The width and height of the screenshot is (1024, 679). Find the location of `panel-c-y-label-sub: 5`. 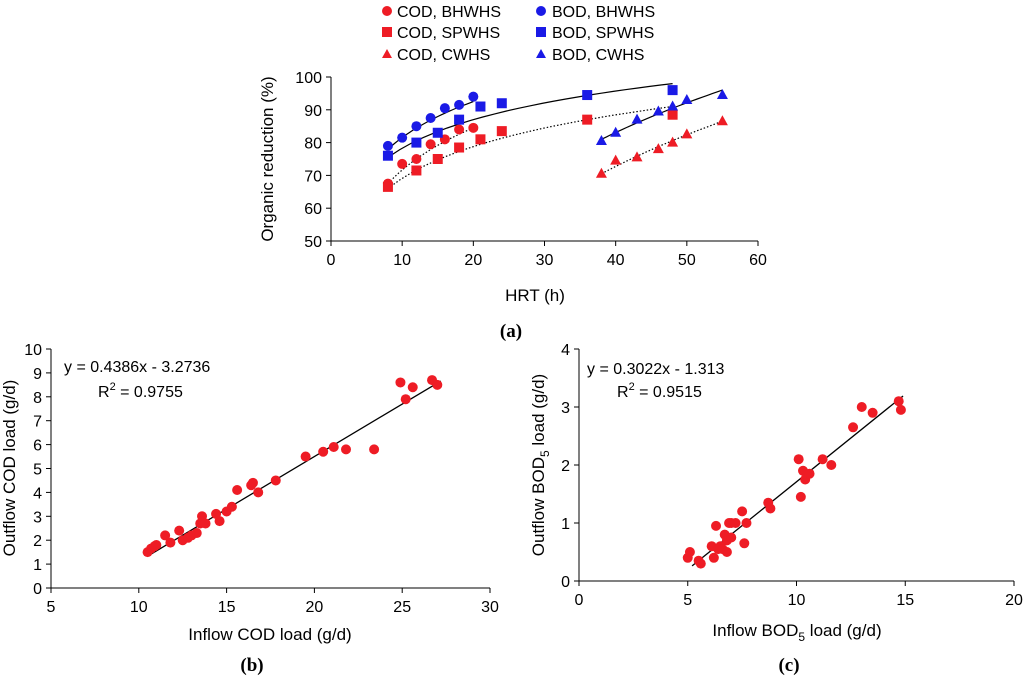

panel-c-y-label-sub: 5 is located at coordinates (545, 453).